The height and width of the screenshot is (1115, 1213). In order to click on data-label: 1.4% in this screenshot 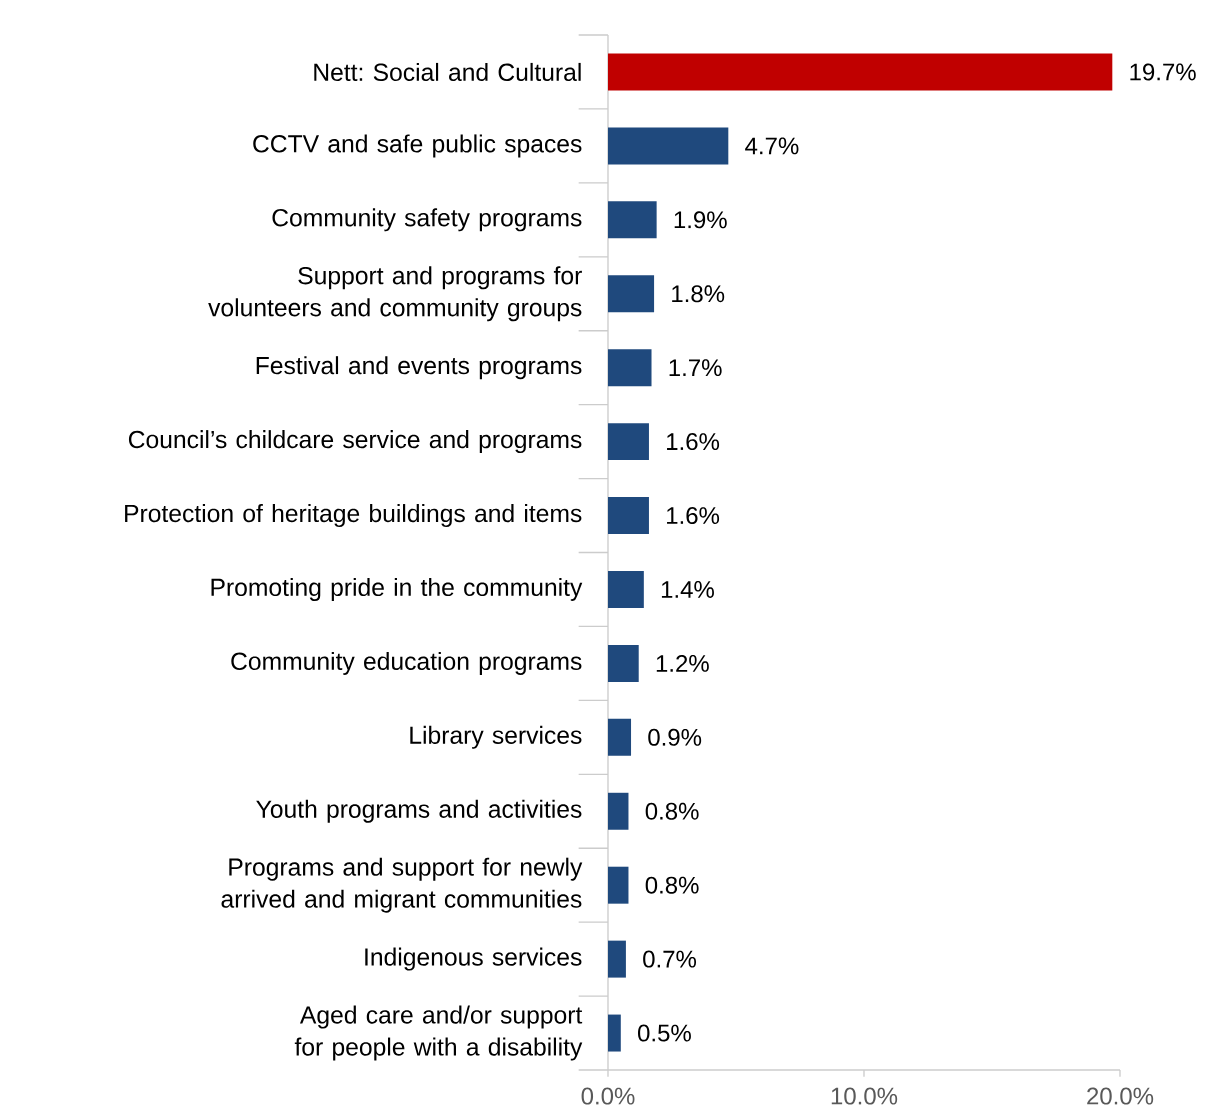, I will do `click(687, 589)`.